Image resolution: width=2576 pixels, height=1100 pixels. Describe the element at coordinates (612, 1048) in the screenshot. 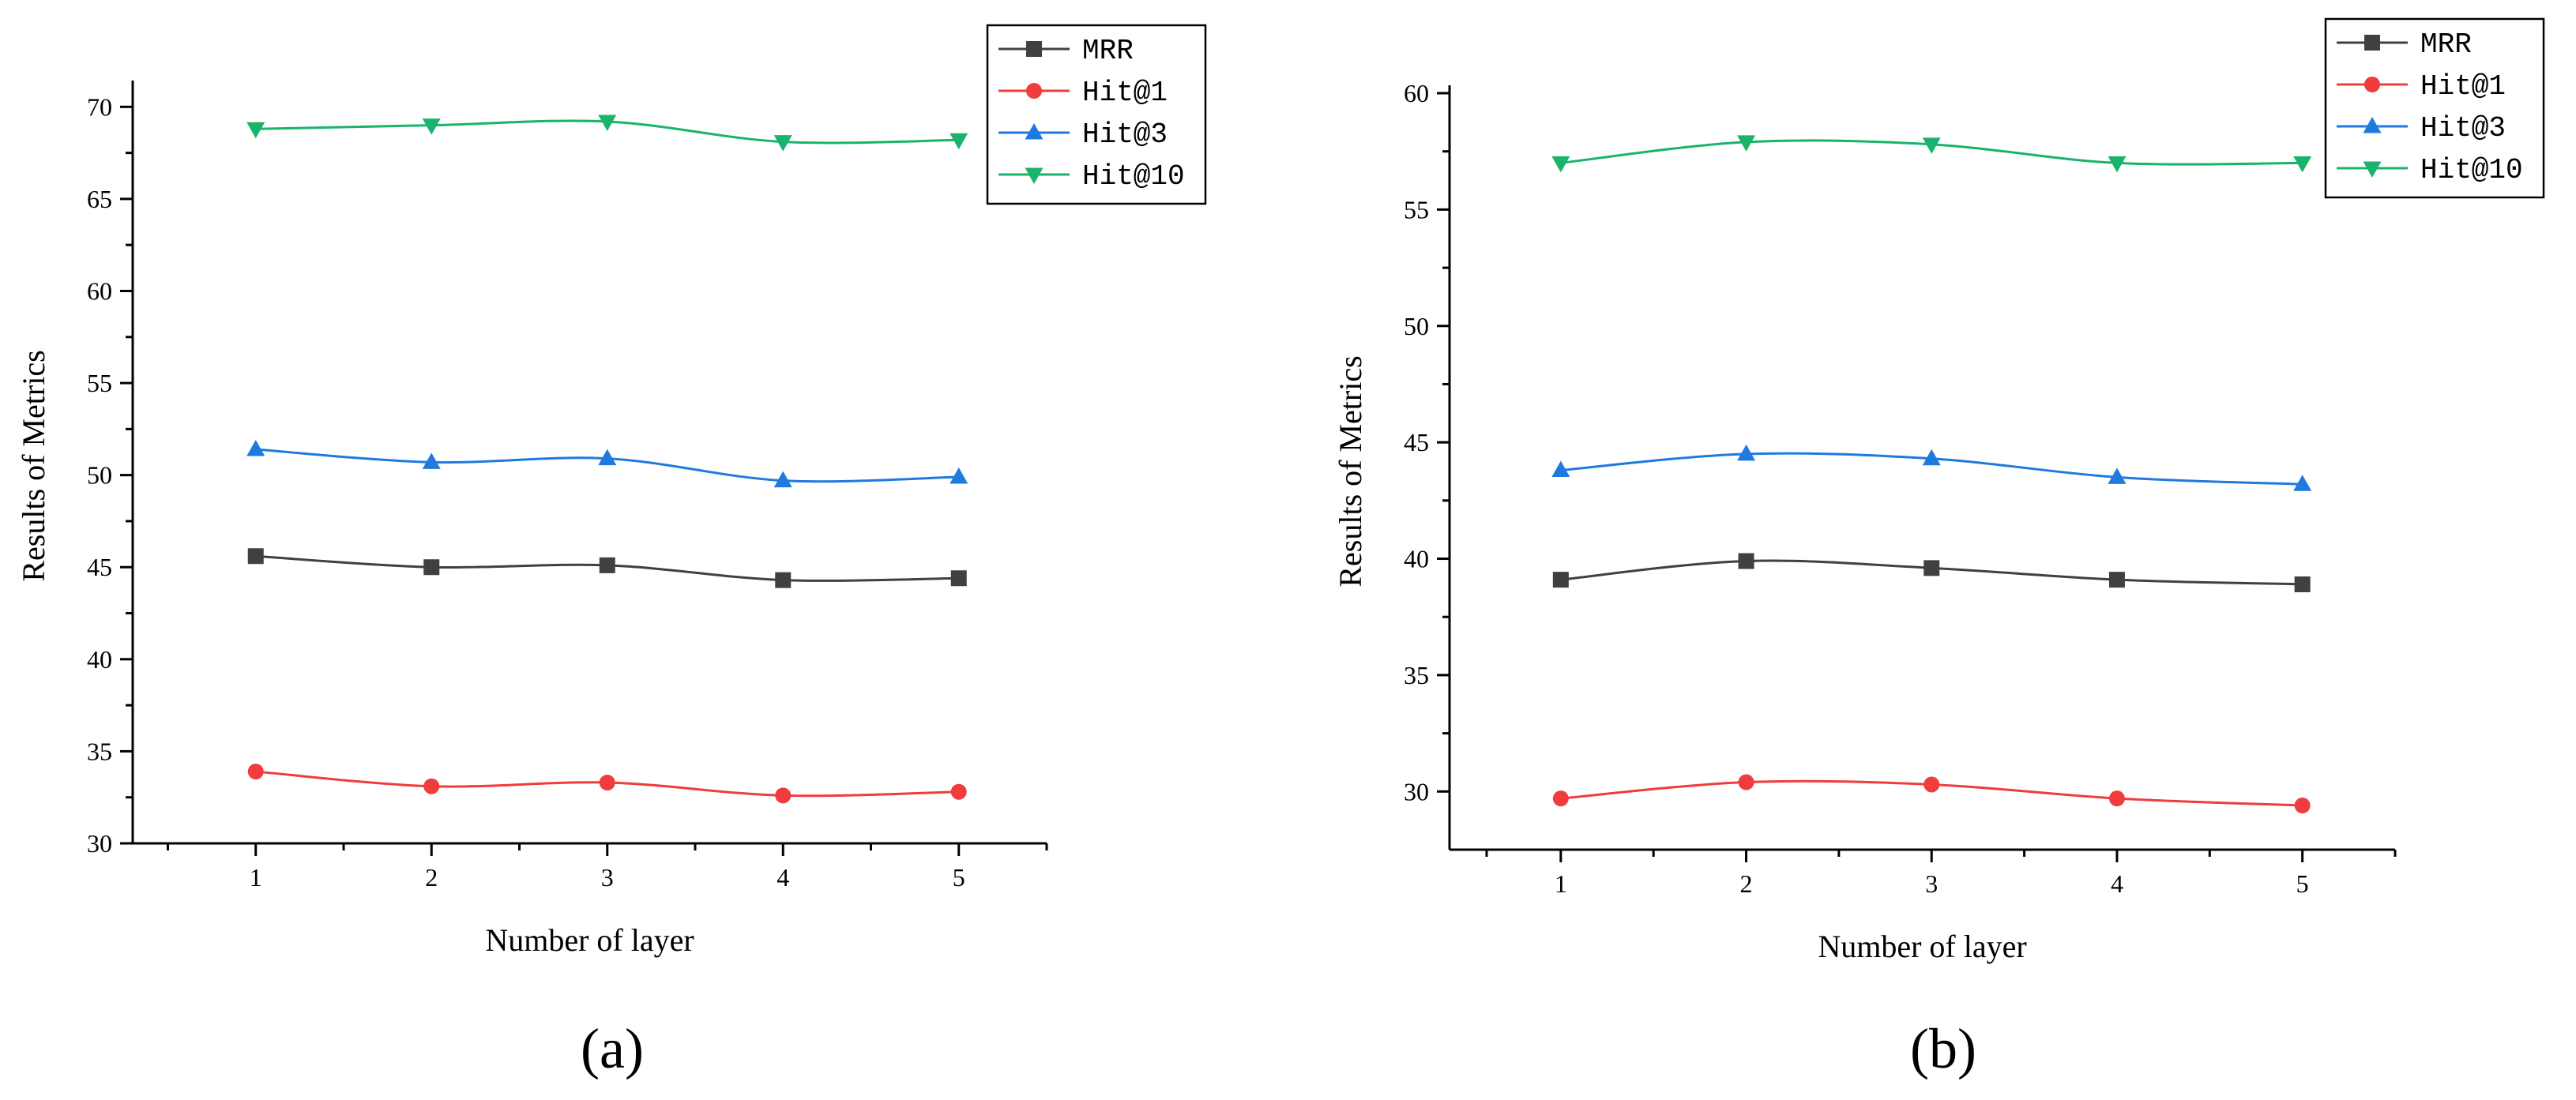

I see `panel-label: (a)` at that location.